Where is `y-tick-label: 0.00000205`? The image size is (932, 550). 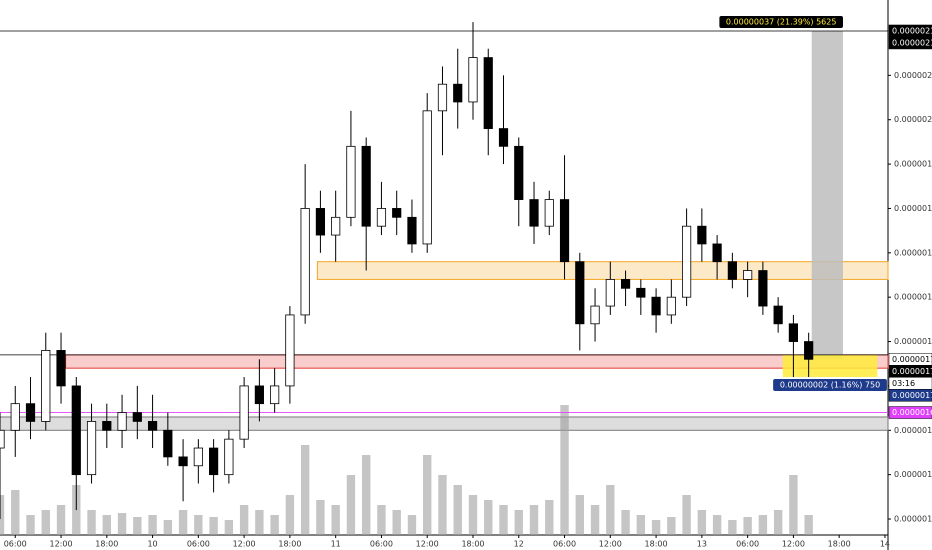 y-tick-label: 0.00000205 is located at coordinates (913, 75).